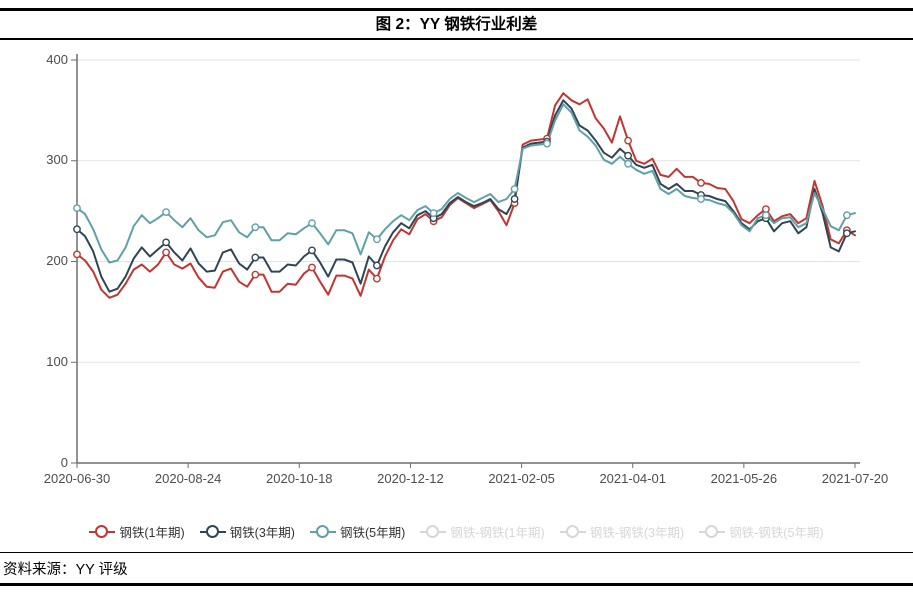  I want to click on legend-item-steel-diff-3y: 钢铁-钢铁(3年期), so click(622, 531).